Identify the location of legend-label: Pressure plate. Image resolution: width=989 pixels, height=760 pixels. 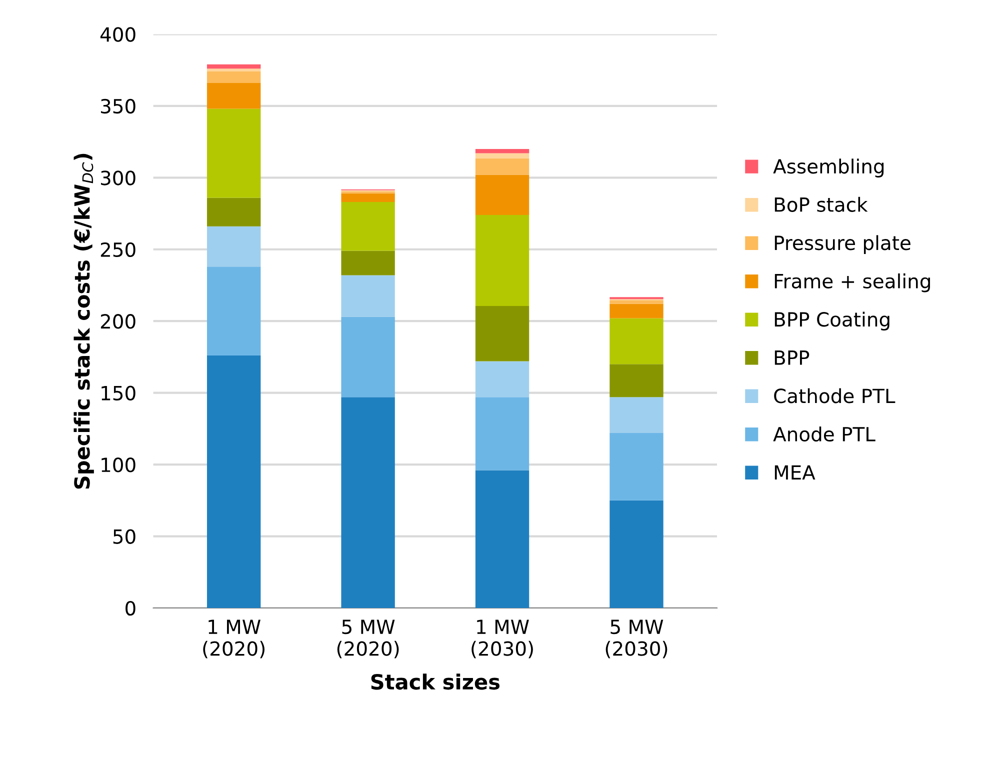
(842, 244).